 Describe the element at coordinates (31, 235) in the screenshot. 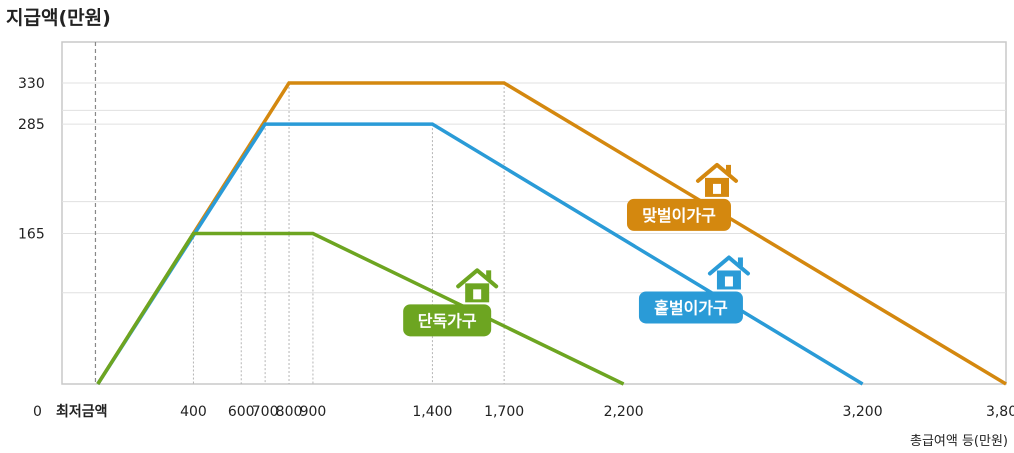

I see `y-tick-label: 165` at that location.